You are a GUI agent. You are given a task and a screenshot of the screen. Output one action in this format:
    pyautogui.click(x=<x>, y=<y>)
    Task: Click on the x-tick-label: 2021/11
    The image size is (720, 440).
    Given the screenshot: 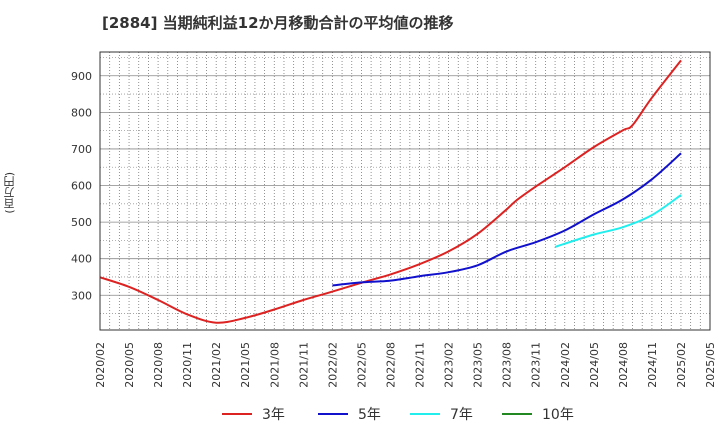 What is the action you would take?
    pyautogui.click(x=303, y=365)
    